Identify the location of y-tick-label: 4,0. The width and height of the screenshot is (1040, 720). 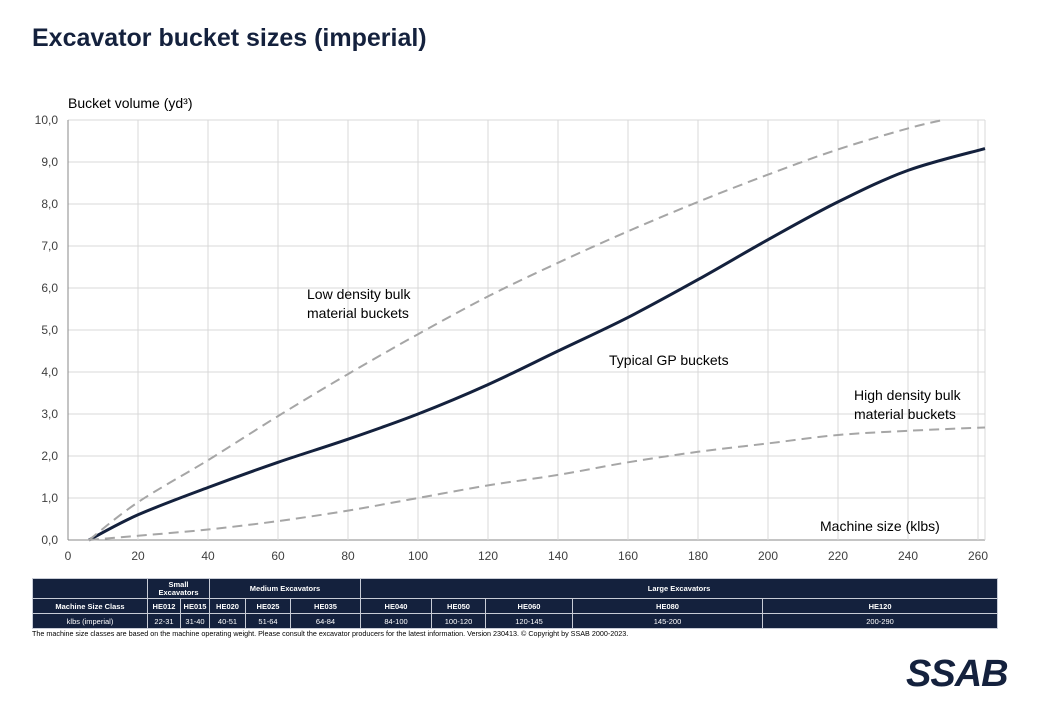
(49, 372).